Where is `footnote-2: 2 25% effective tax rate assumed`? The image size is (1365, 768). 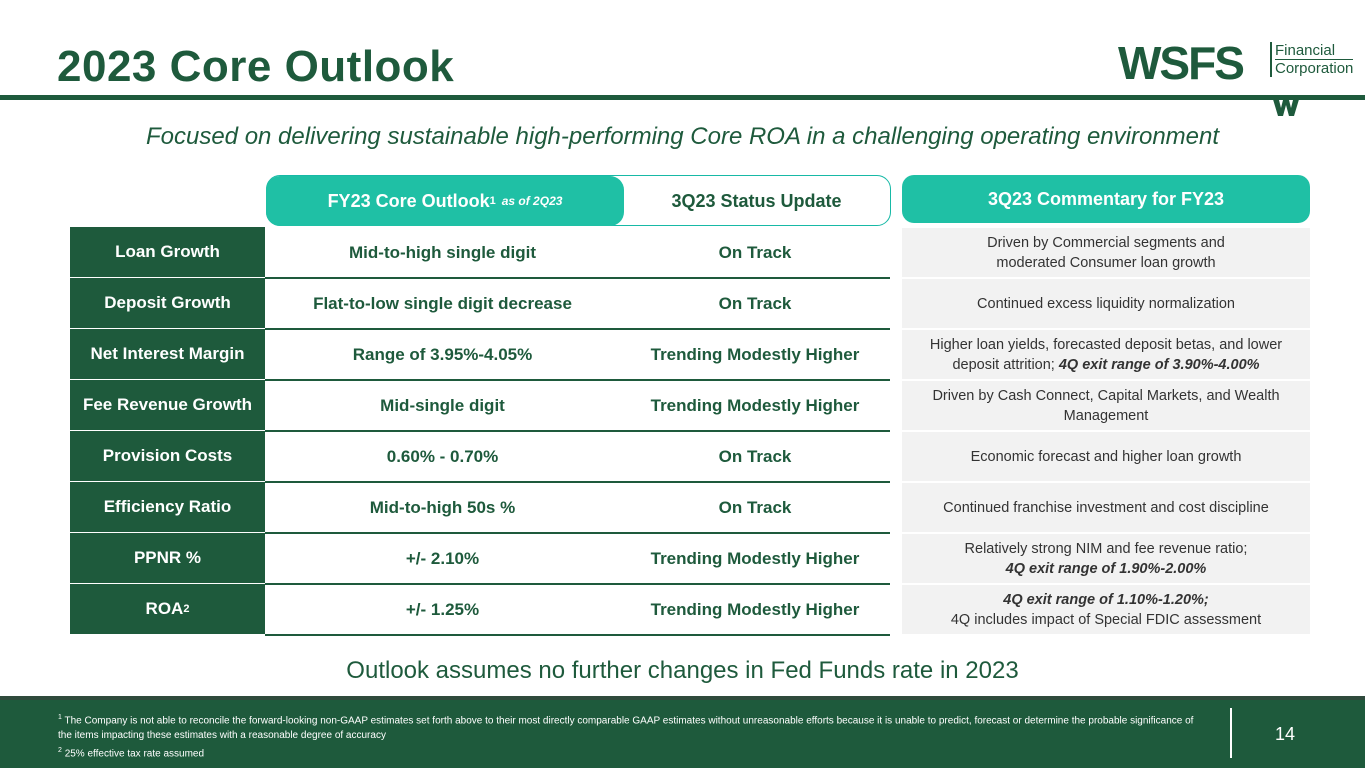 footnote-2: 2 25% effective tax rate assumed is located at coordinates (633, 752).